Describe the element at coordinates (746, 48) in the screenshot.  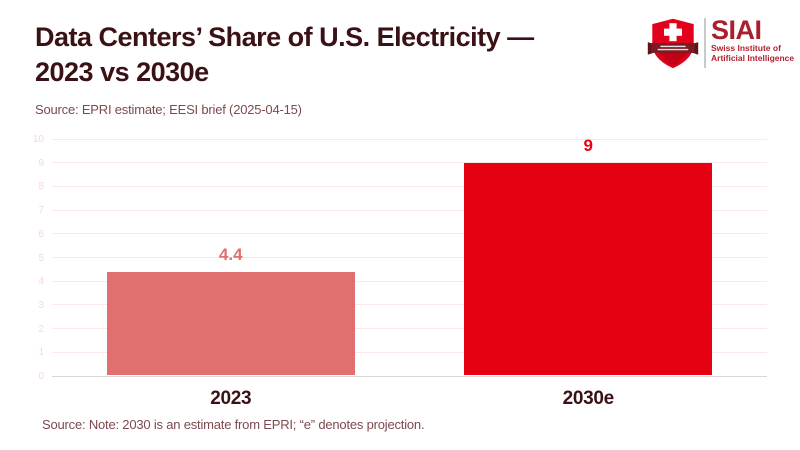
I see `logo-name-line-1: Swiss Institute of` at that location.